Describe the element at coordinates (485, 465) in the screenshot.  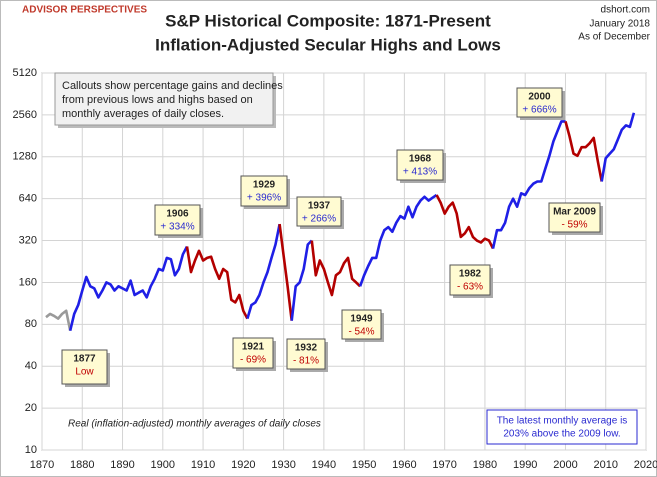
I see `x-tick-label: 1980` at that location.